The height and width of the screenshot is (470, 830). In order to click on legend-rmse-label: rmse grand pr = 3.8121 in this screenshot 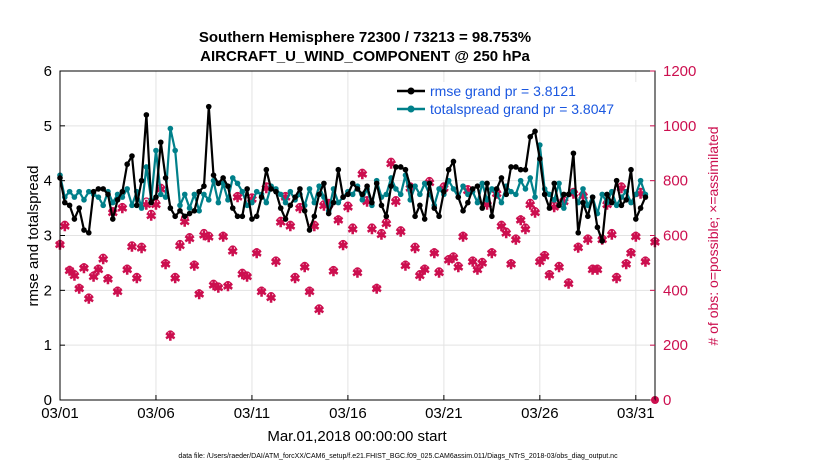, I will do `click(503, 91)`.